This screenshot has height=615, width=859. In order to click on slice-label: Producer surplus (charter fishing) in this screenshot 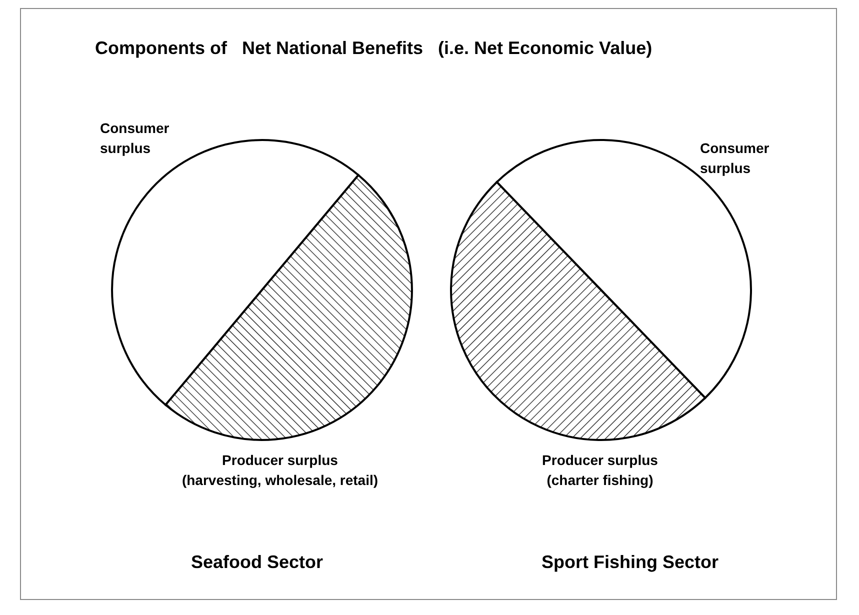, I will do `click(600, 470)`.